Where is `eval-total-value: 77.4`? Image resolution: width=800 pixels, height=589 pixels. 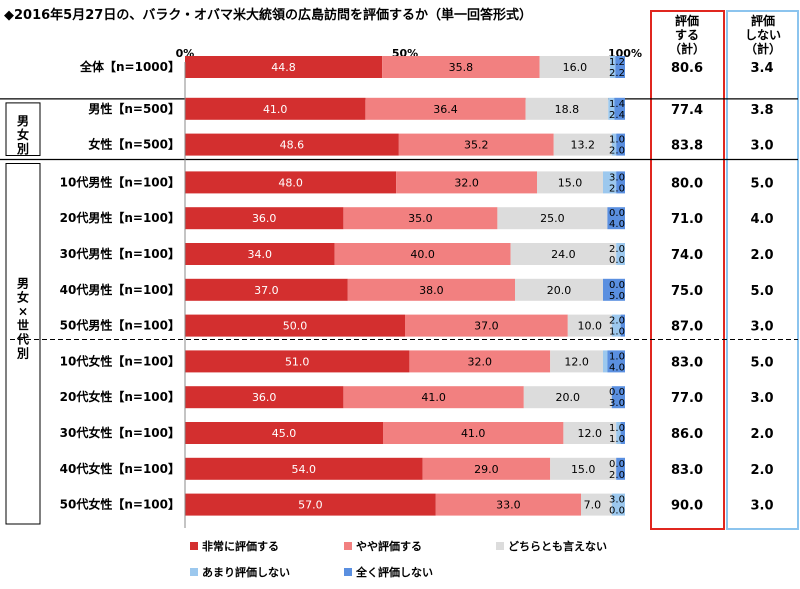
eval-total-value: 77.4 is located at coordinates (687, 110).